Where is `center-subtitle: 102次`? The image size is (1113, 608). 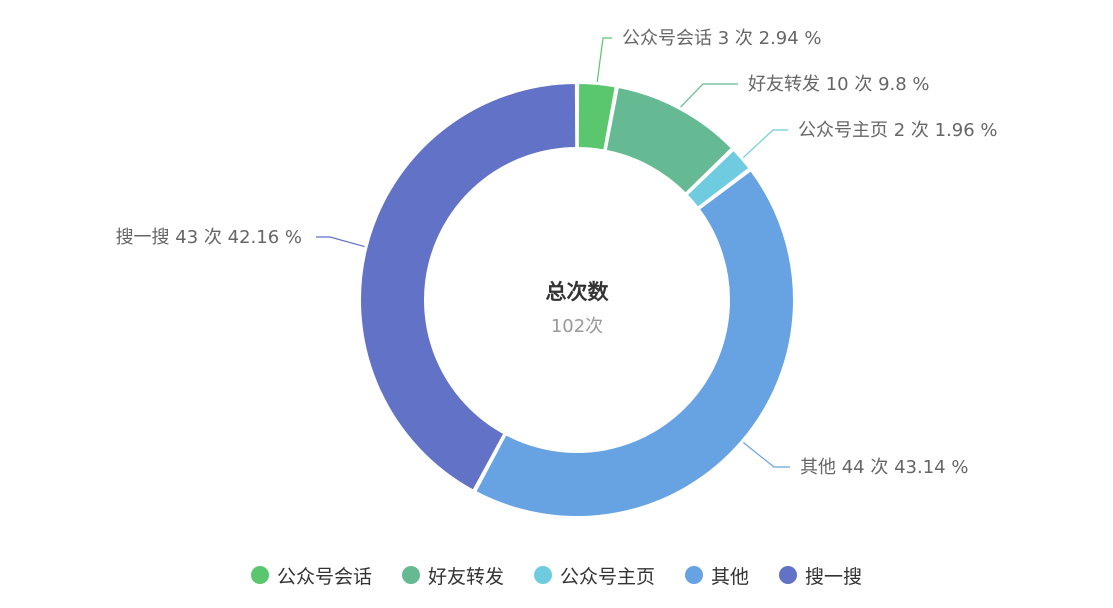 center-subtitle: 102次 is located at coordinates (577, 326).